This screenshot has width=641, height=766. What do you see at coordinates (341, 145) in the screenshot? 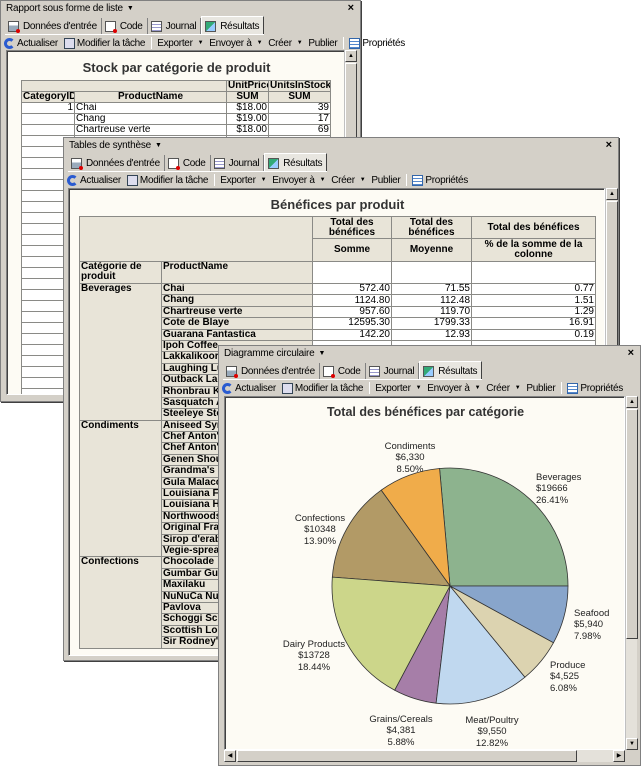
I see `window-title-bar: Tables de synthèse ▼` at bounding box center [341, 145].